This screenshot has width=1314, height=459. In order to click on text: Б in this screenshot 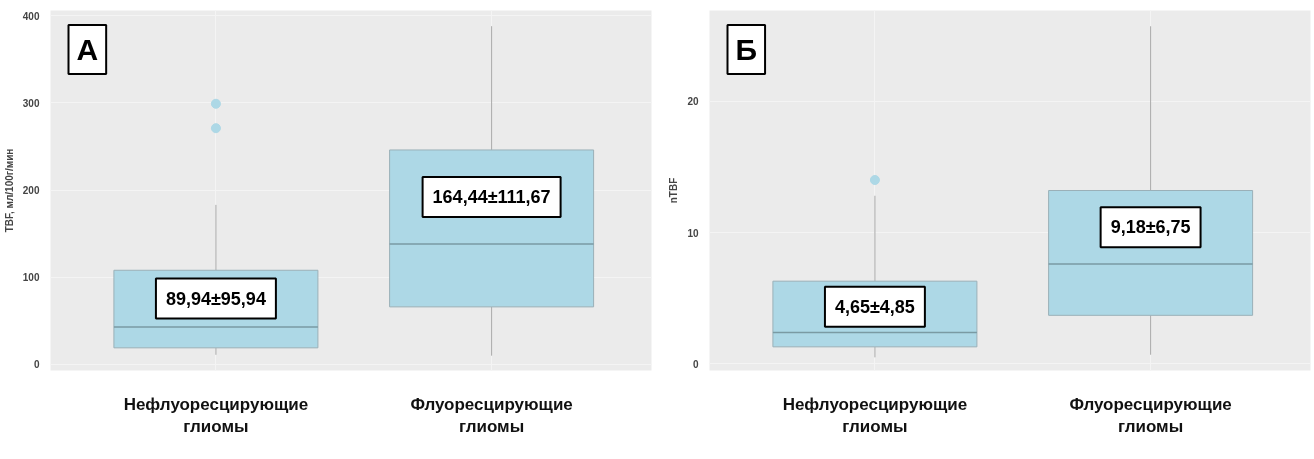, I will do `click(746, 49)`.